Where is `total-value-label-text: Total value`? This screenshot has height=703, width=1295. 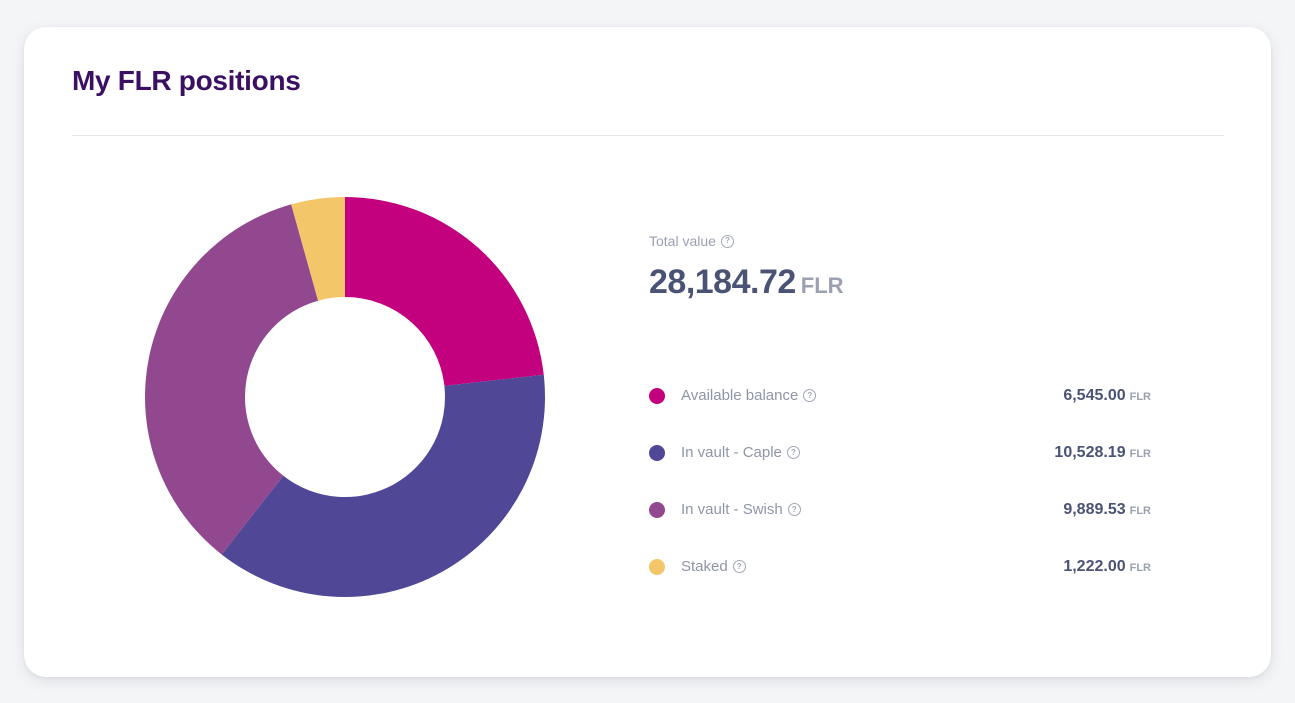 total-value-label-text: Total value is located at coordinates (682, 241).